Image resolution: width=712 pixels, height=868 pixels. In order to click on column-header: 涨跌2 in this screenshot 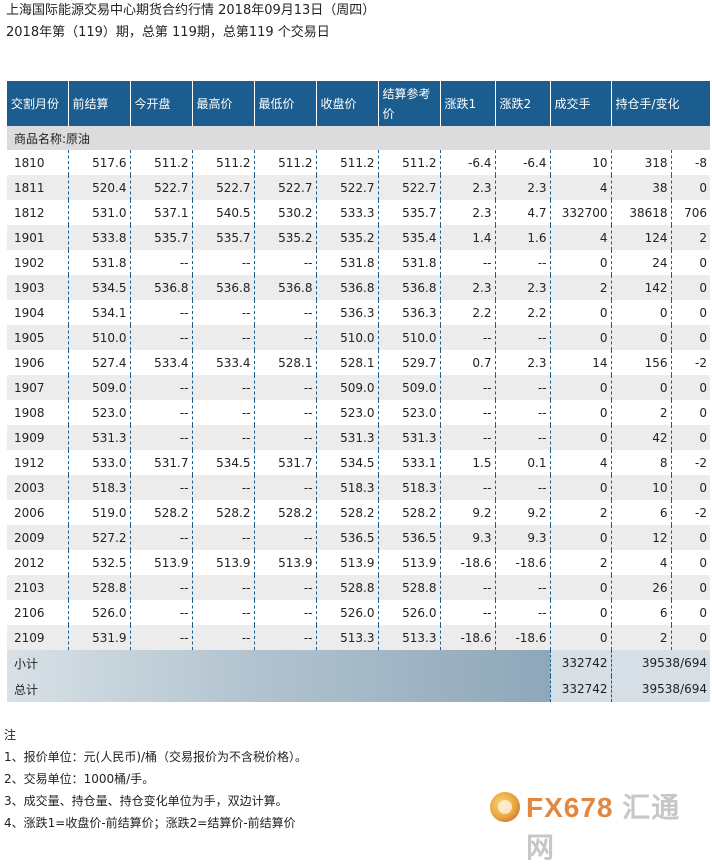, I will do `click(523, 103)`.